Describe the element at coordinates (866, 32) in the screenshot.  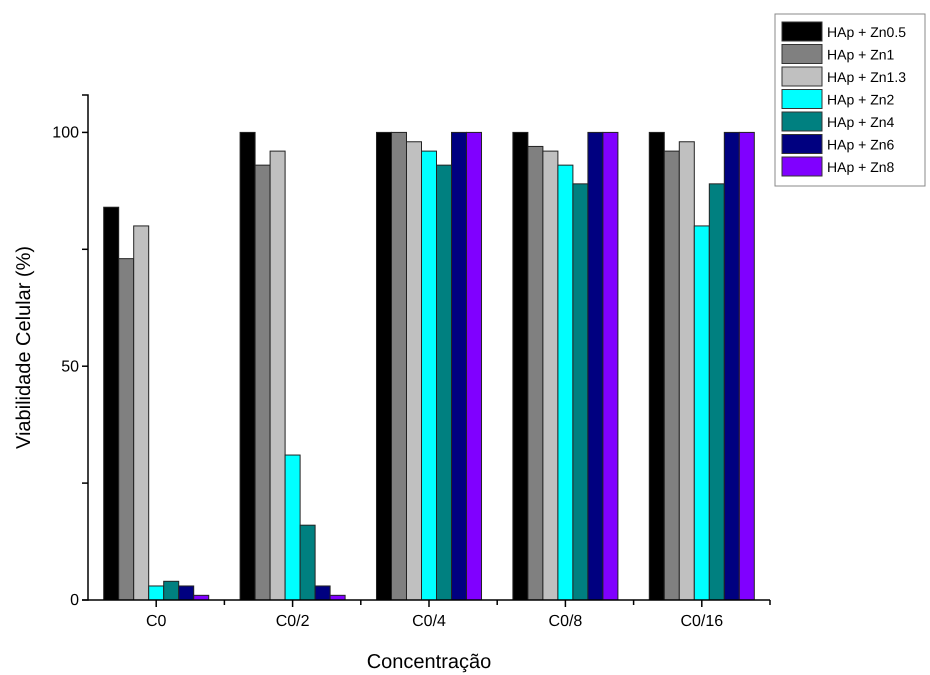
I see `legend-label: HAp + Zn0.5` at that location.